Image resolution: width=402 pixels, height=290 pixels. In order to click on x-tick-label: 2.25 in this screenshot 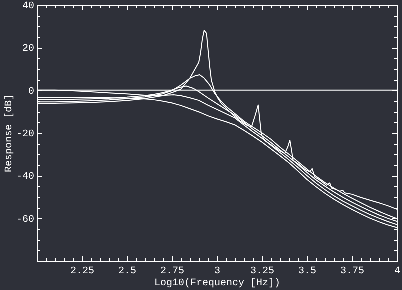, I will do `click(82, 272)`.